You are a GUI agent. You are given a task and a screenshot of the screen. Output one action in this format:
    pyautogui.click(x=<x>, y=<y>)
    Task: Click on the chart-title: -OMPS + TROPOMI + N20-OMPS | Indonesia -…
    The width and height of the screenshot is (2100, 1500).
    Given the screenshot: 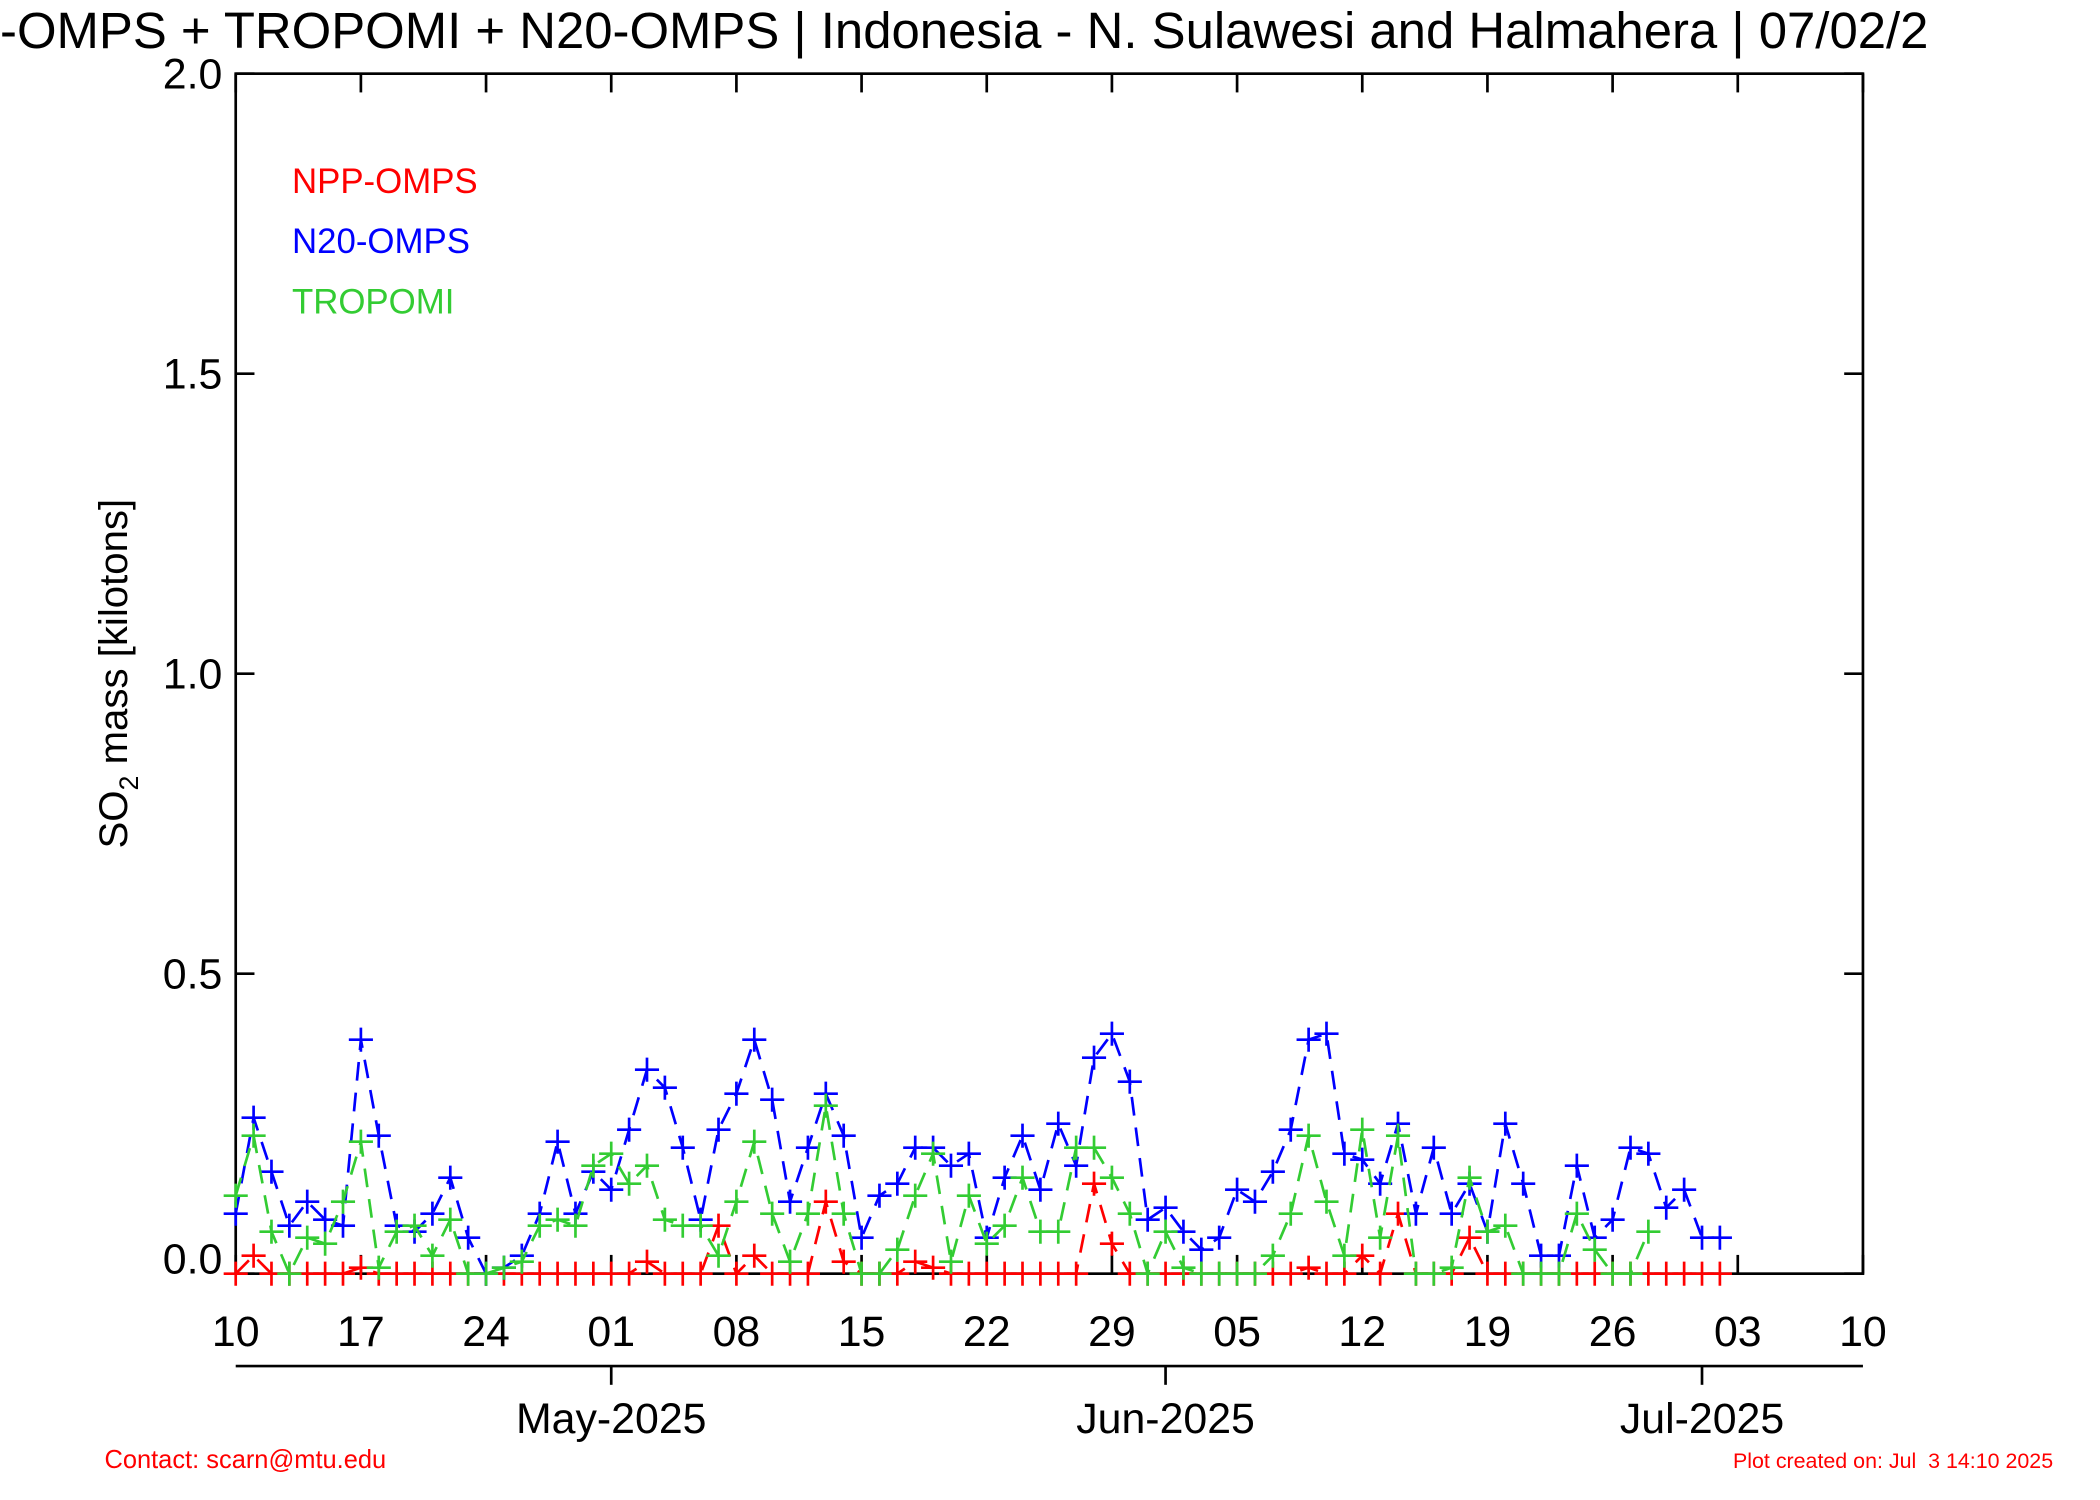 What is the action you would take?
    pyautogui.click(x=964, y=30)
    